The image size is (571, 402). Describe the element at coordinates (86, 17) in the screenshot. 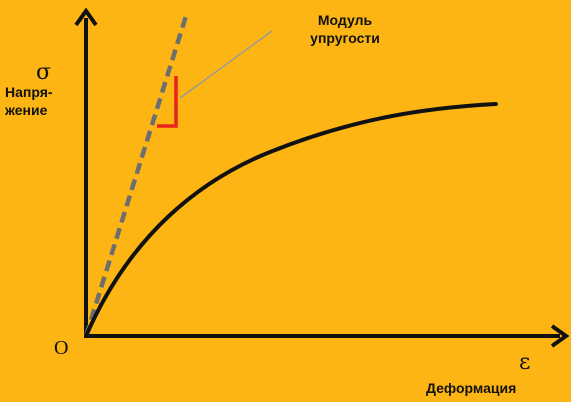

I see `y-axis-arrowhead` at that location.